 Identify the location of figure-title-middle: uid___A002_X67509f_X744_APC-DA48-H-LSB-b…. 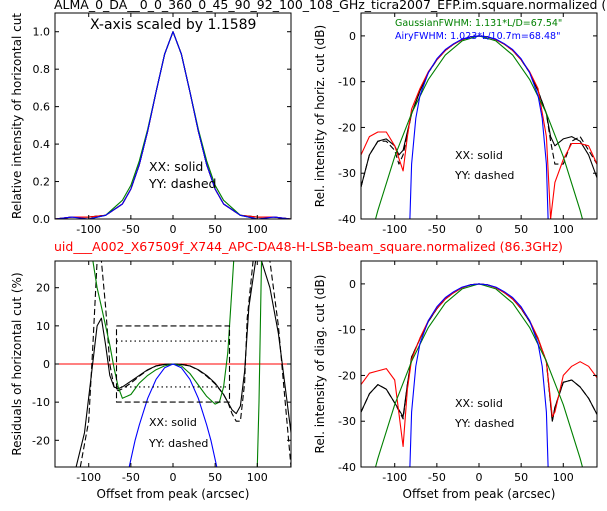
(308, 246).